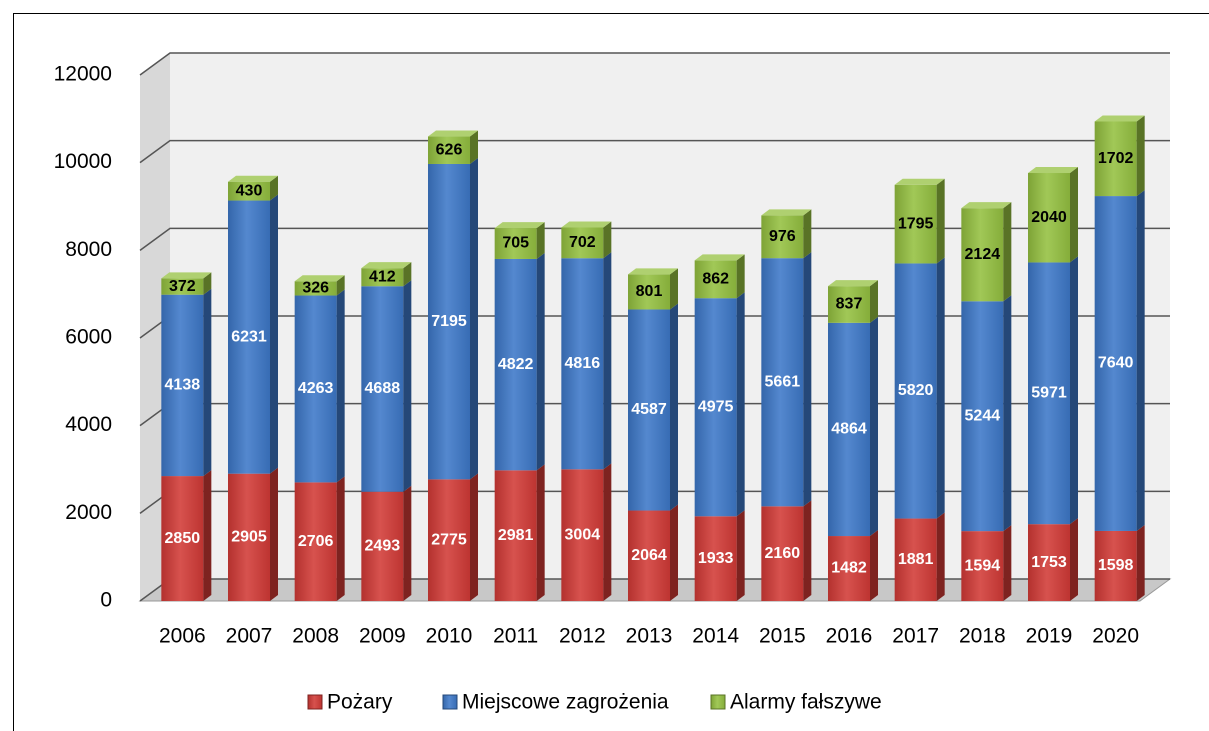 The width and height of the screenshot is (1209, 731). Describe the element at coordinates (315, 702) in the screenshot. I see `legend-swatch` at that location.